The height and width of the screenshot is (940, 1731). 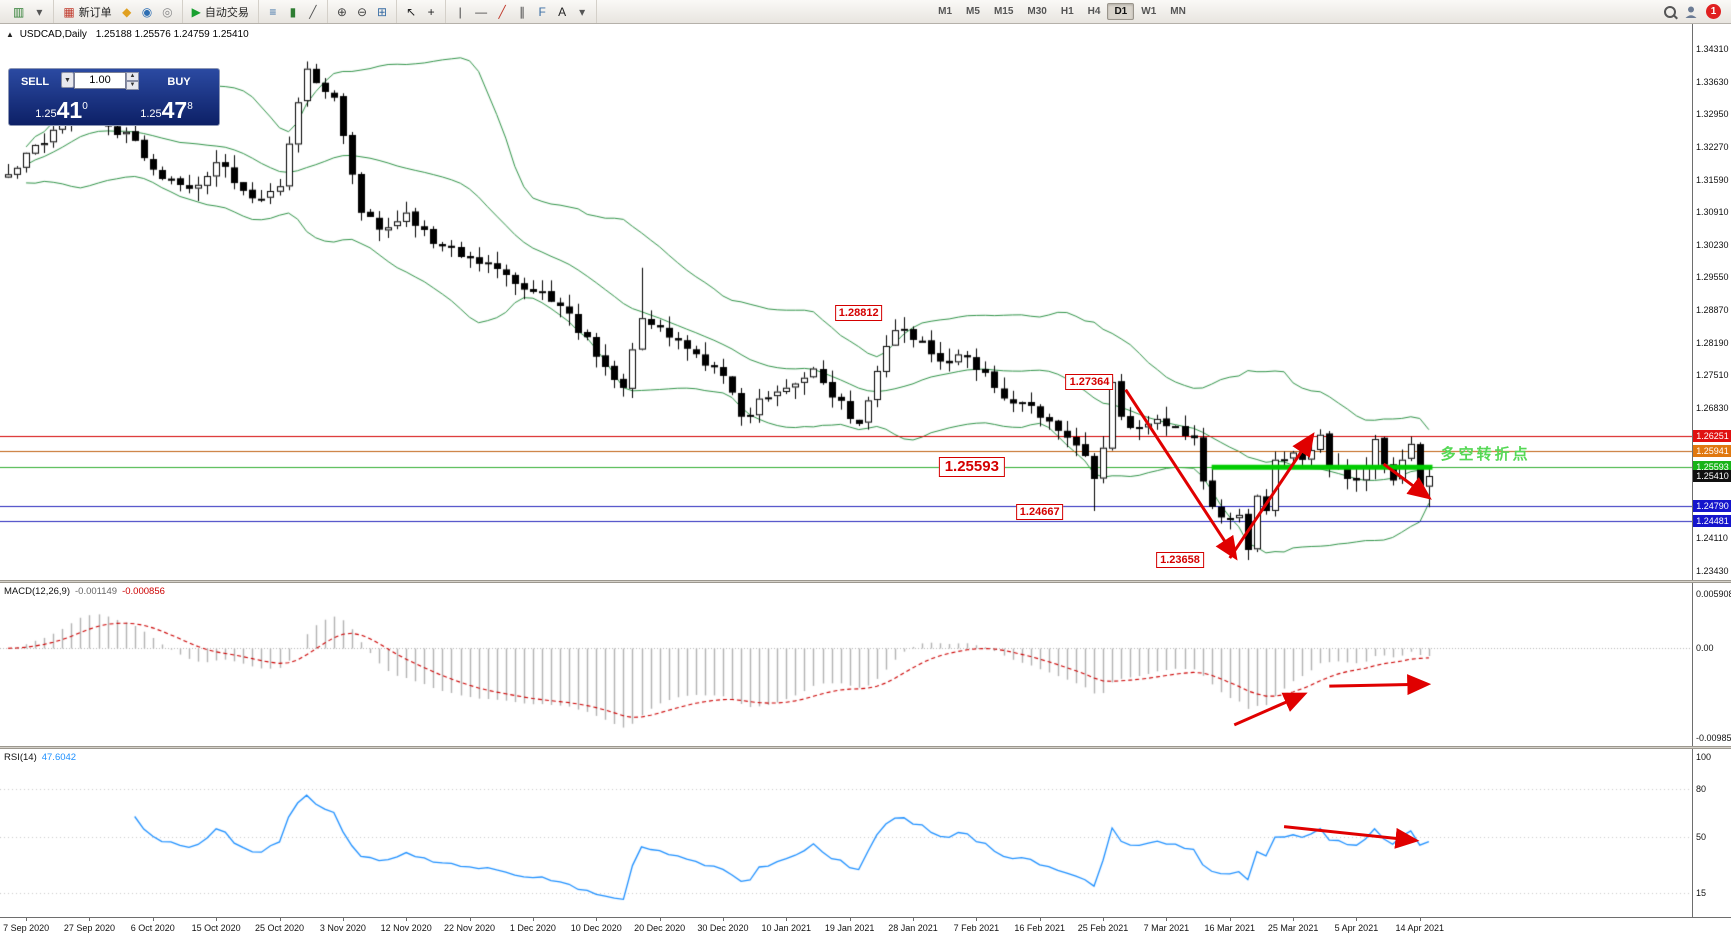 What do you see at coordinates (562, 12) in the screenshot?
I see `text-tool-icon: A` at bounding box center [562, 12].